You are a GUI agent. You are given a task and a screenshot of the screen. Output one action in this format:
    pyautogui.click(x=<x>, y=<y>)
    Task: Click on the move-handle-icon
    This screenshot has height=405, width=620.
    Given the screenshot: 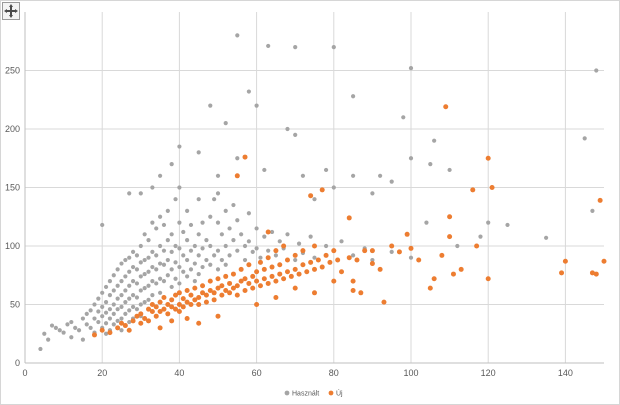 What is the action you would take?
    pyautogui.click(x=11, y=11)
    